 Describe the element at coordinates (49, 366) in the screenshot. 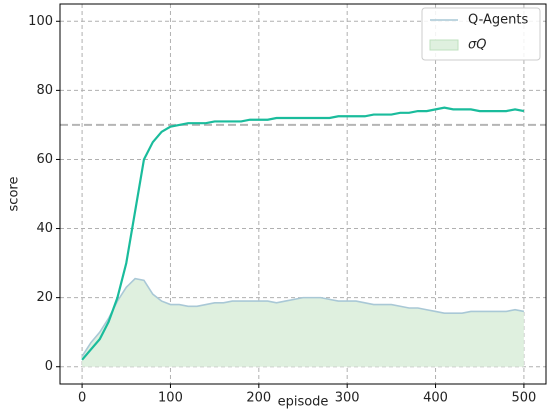

I see `y-tick-label: 0` at that location.